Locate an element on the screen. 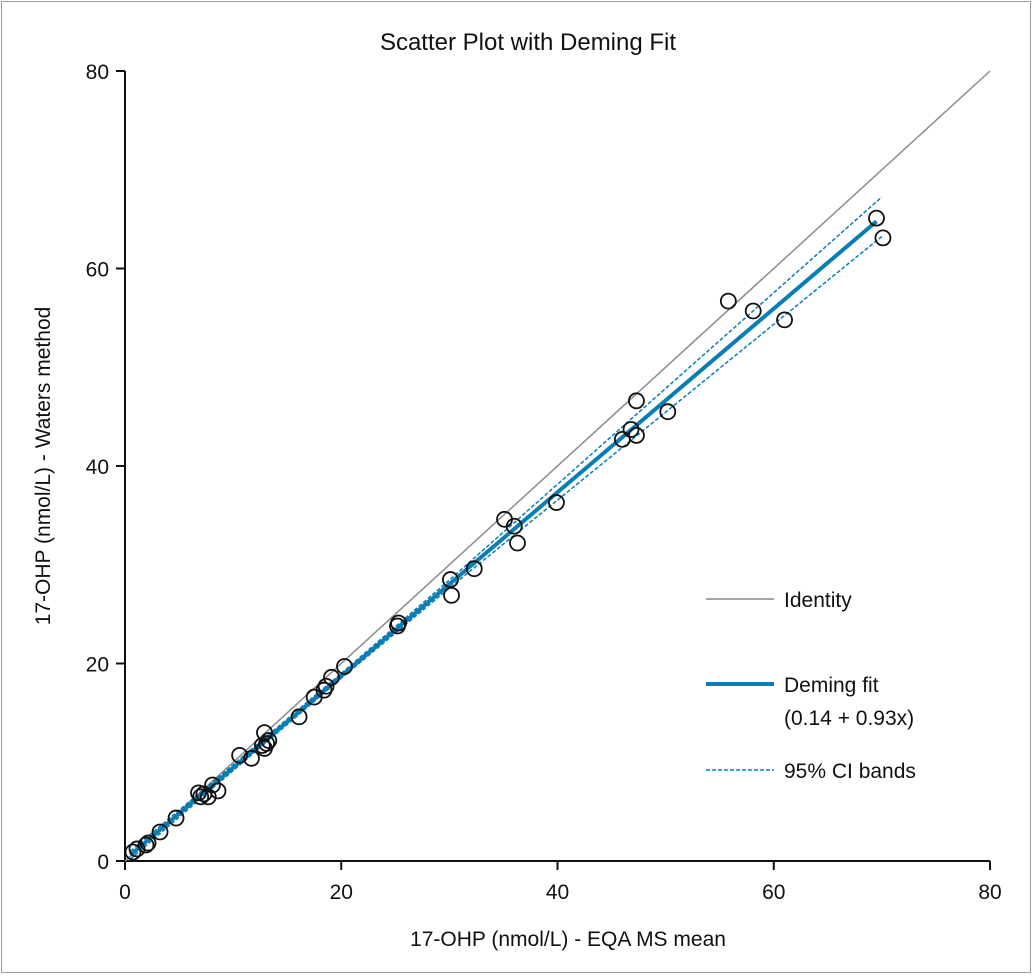 This screenshot has height=976, width=1034. y-tick-label: 80 is located at coordinates (97, 72).